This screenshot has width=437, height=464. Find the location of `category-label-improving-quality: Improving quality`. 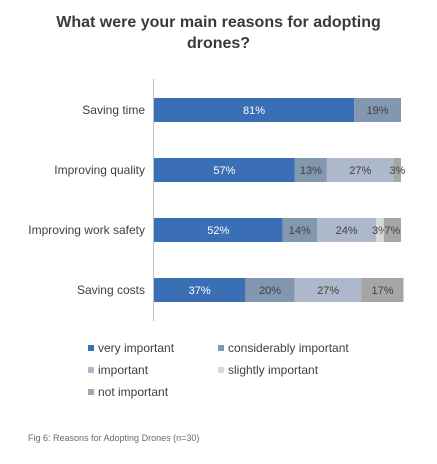

category-label-improving-quality: Improving quality is located at coordinates (99, 170).